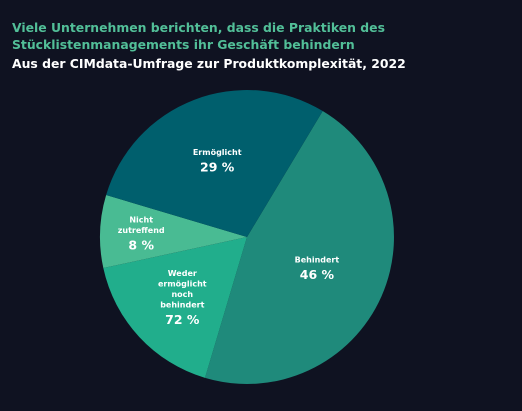 The height and width of the screenshot is (411, 522). What do you see at coordinates (141, 244) in the screenshot?
I see `slice-value-3: 8 %` at bounding box center [141, 244].